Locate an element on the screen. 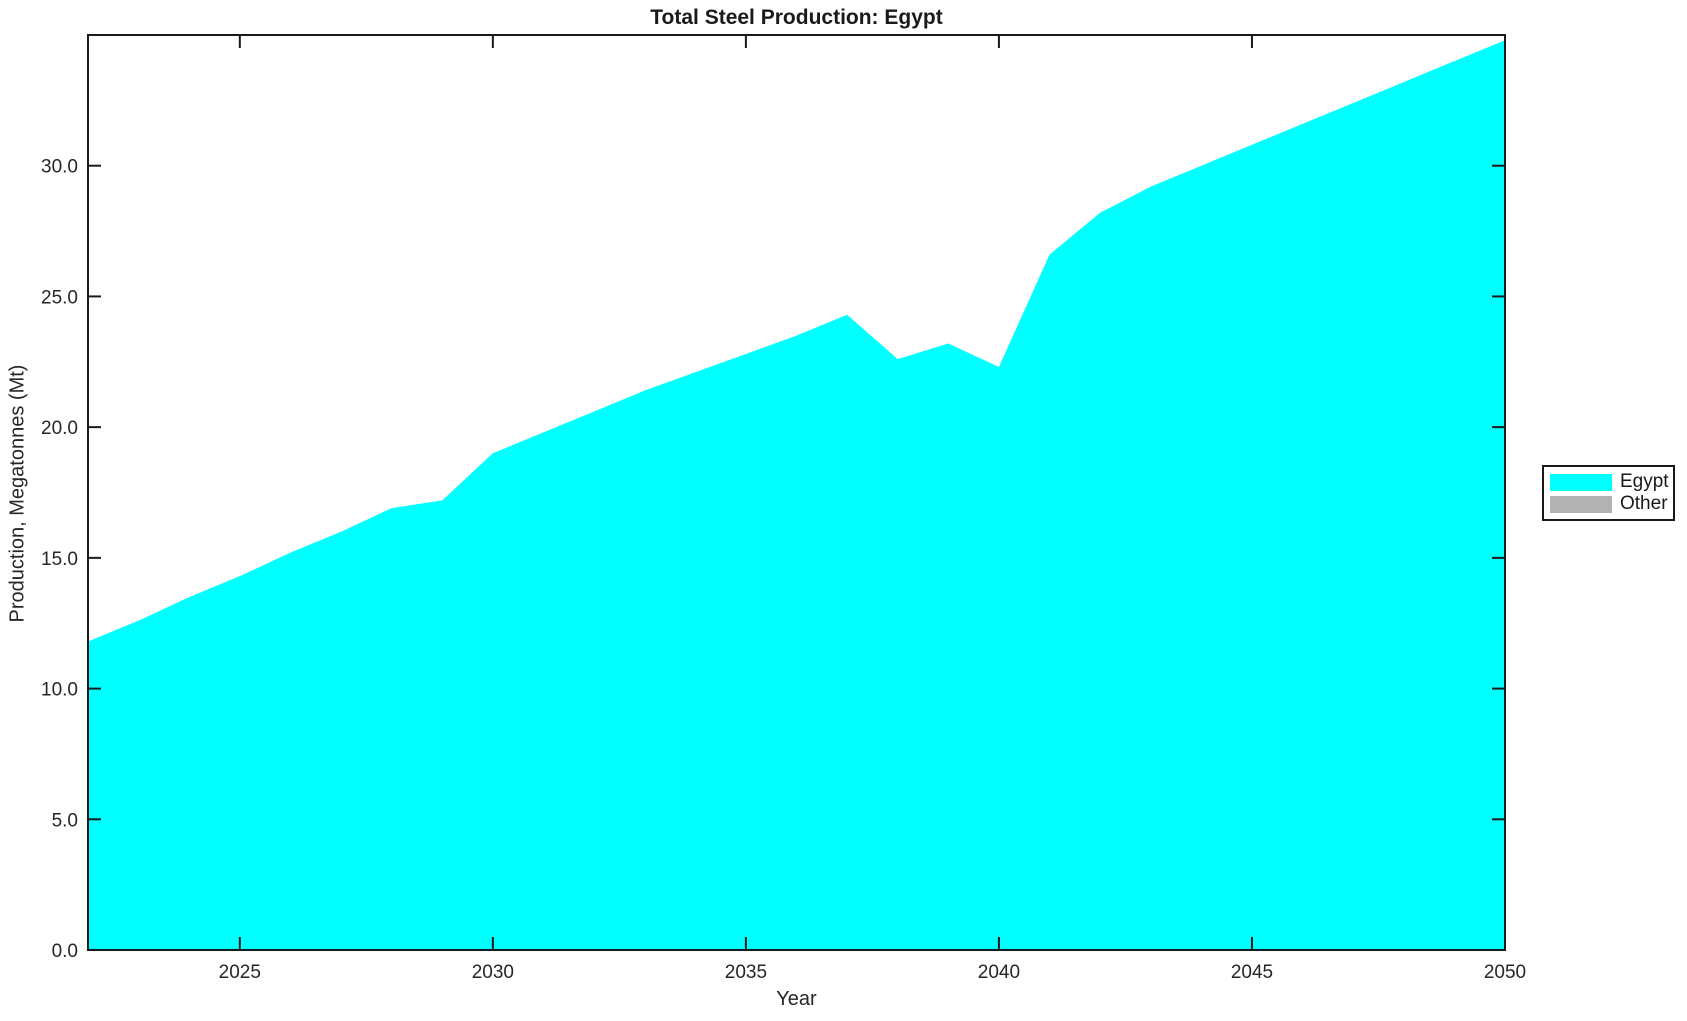 The height and width of the screenshot is (1021, 1687). legend-item-egypt: Egypt is located at coordinates (1609, 482).